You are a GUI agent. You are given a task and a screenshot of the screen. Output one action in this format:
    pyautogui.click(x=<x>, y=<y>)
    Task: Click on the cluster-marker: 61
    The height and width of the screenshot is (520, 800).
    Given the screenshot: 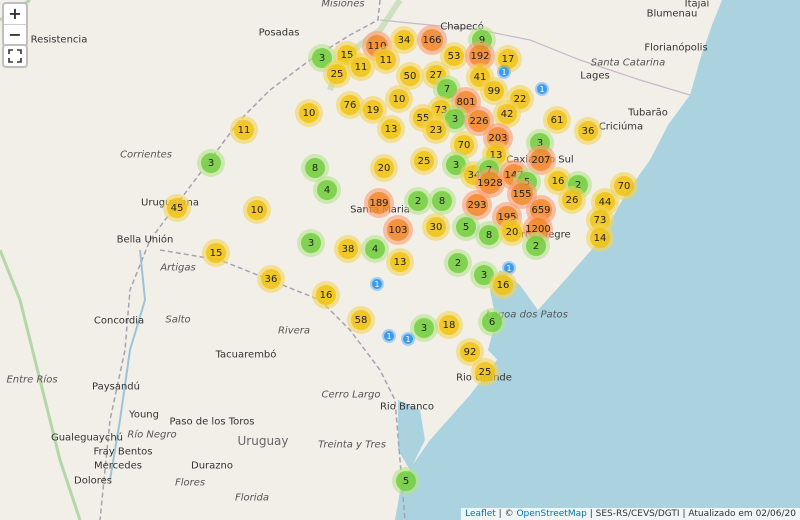 What is the action you would take?
    pyautogui.click(x=557, y=120)
    